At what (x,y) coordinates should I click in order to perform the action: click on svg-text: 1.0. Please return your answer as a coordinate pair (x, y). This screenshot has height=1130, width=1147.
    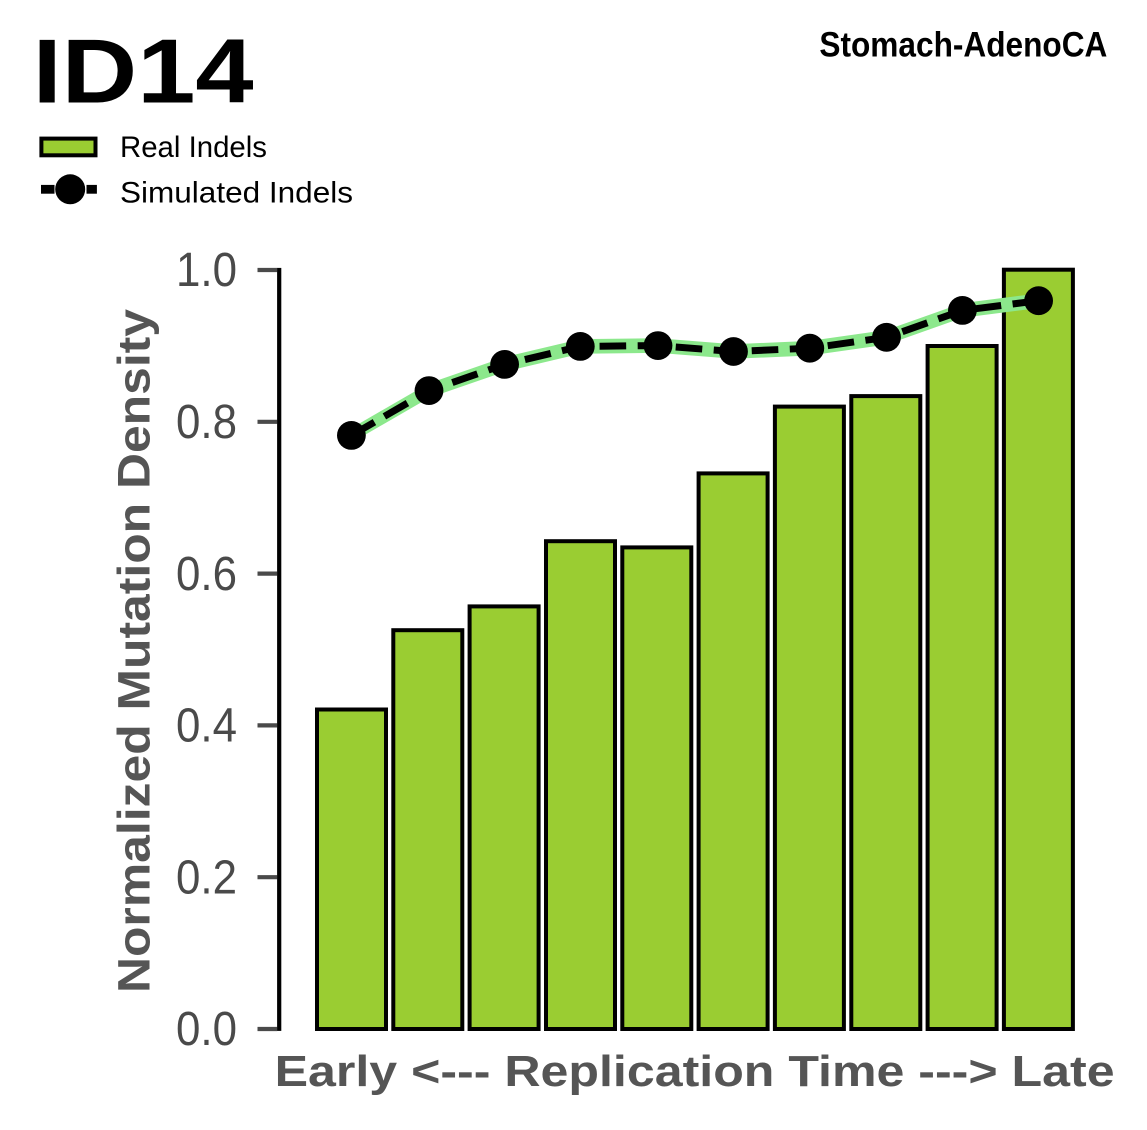
    Looking at the image, I should click on (206, 270).